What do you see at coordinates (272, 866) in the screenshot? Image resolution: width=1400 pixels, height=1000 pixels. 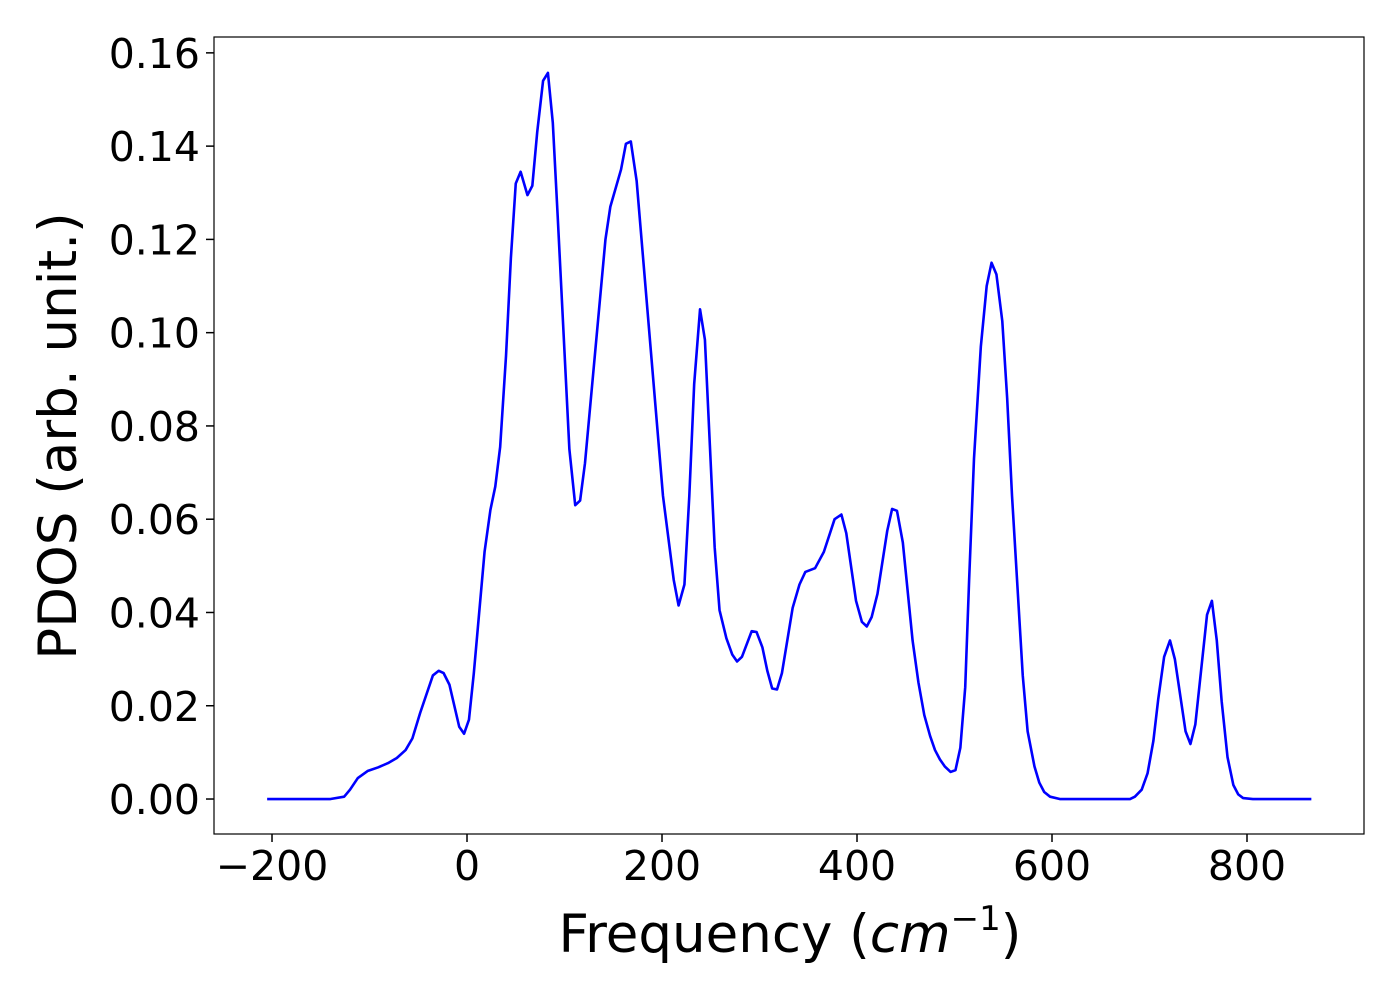 I see `x-tick-label: −200` at bounding box center [272, 866].